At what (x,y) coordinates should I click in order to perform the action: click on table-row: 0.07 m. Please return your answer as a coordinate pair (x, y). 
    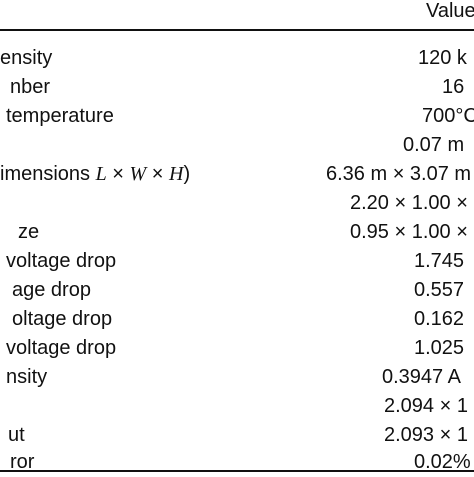
    Looking at the image, I should click on (237, 145).